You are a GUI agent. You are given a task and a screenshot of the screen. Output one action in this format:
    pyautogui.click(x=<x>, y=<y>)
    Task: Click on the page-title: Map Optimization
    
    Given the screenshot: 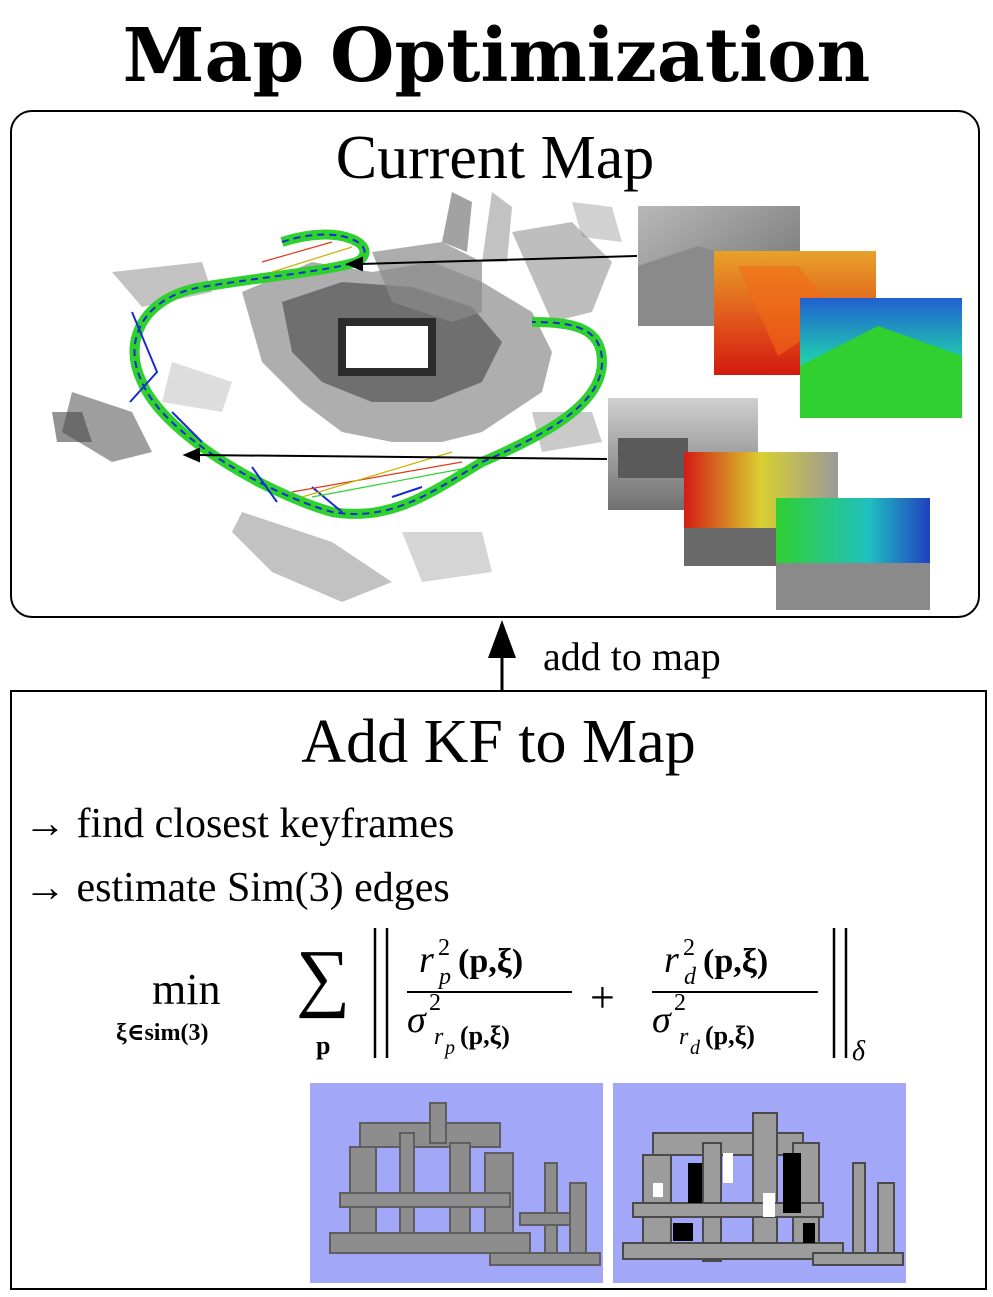 What is the action you would take?
    pyautogui.click(x=496, y=56)
    